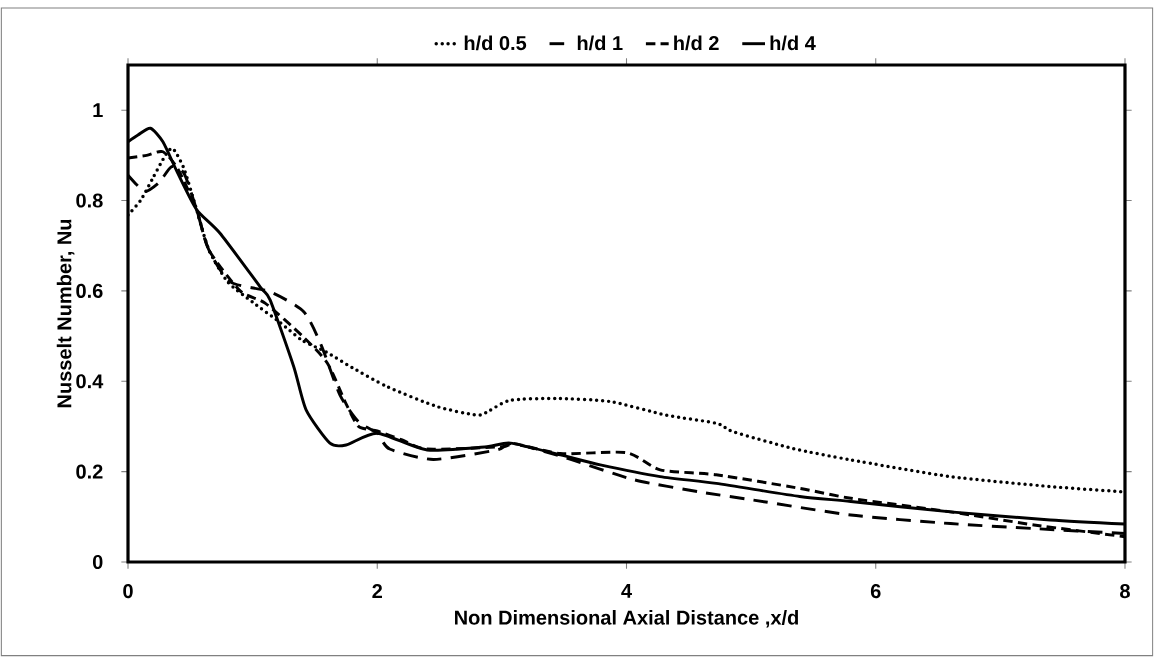  What do you see at coordinates (98, 110) in the screenshot?
I see `y-tick-label: 1` at bounding box center [98, 110].